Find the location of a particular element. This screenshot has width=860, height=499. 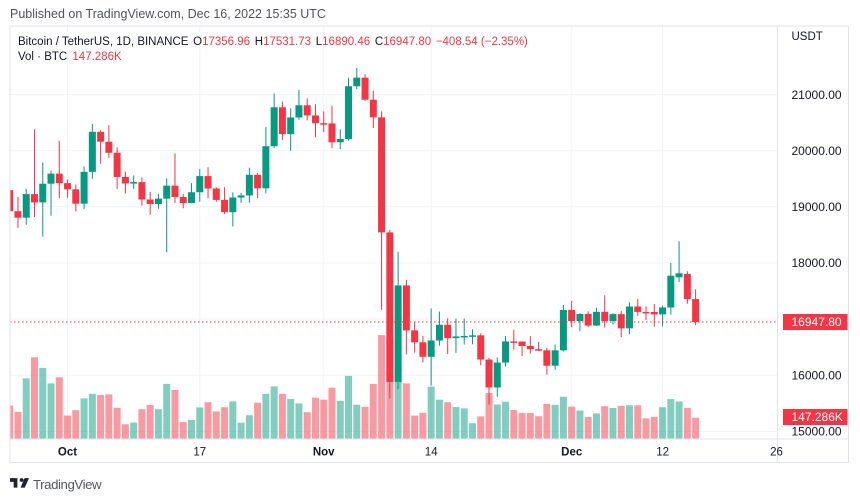

svg-text: 19000.00 is located at coordinates (817, 207).